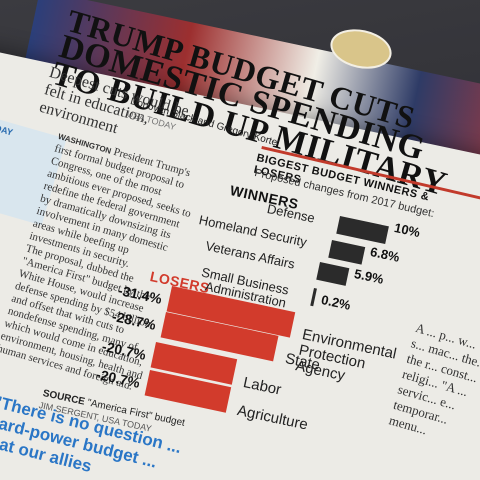  What do you see at coordinates (385, 254) in the screenshot?
I see `winner-value-label: 6.8%` at bounding box center [385, 254].